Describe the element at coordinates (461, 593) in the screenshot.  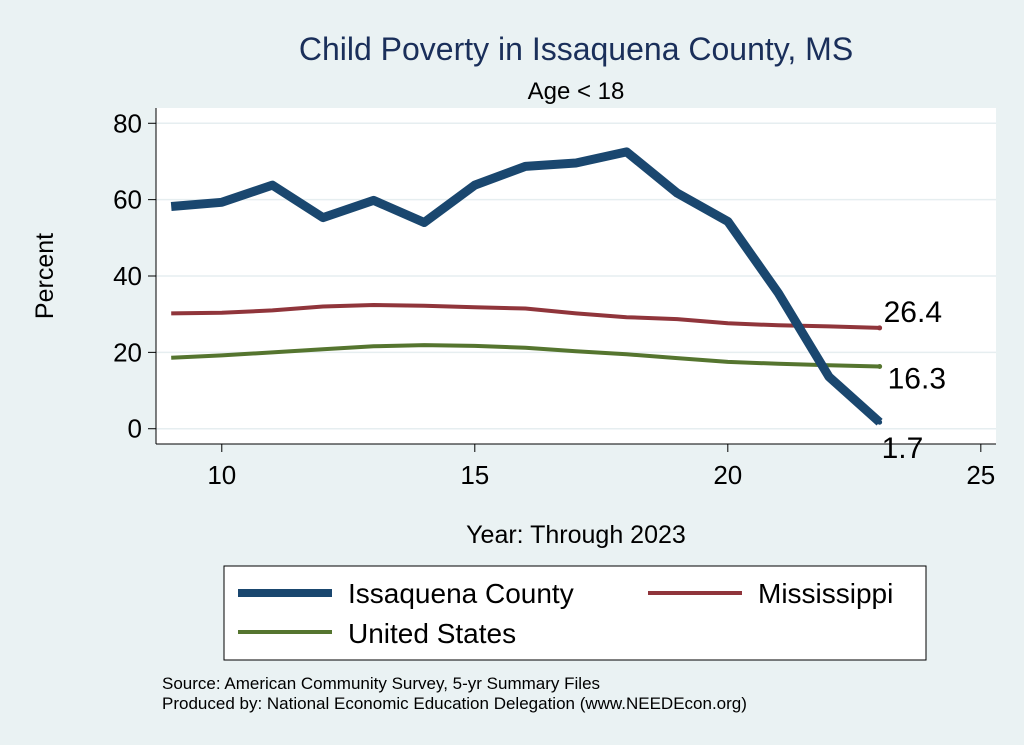
I see `legend-label-issaquena: Issaquena County` at that location.